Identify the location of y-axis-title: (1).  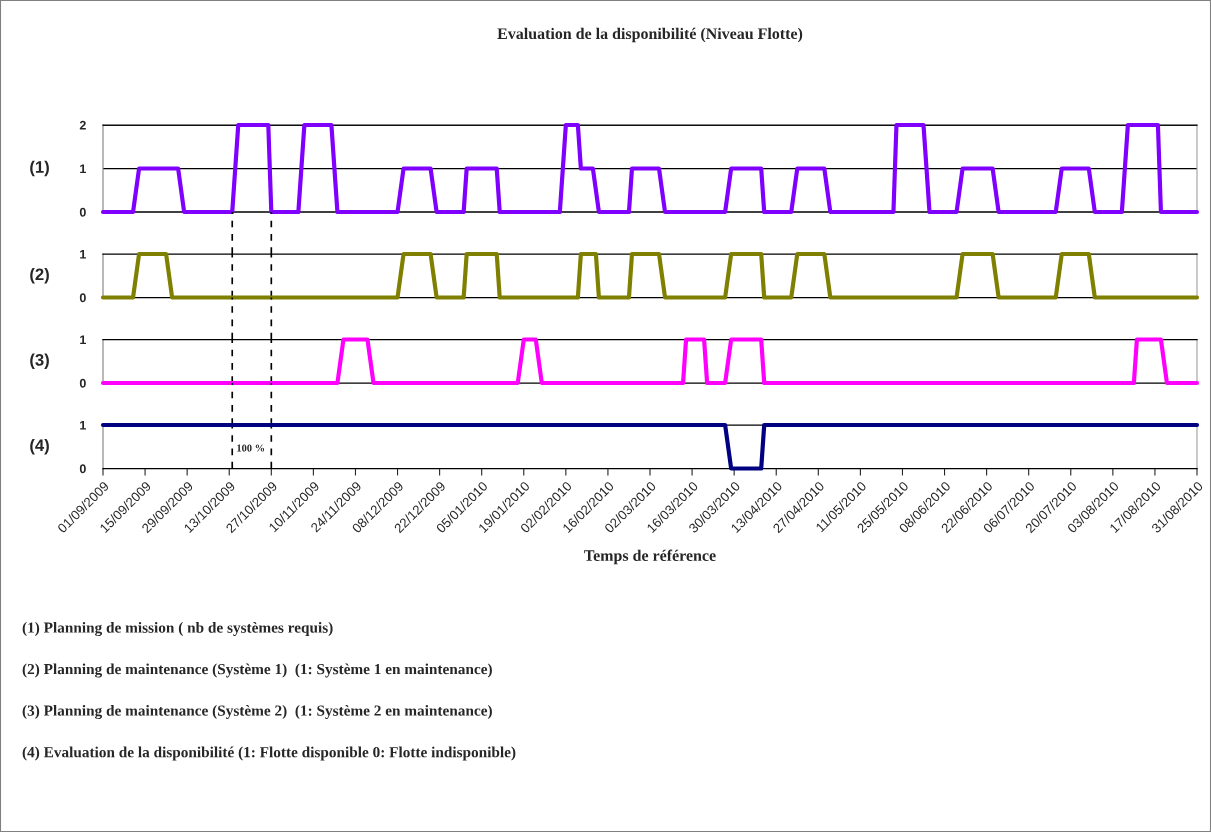
(39, 168).